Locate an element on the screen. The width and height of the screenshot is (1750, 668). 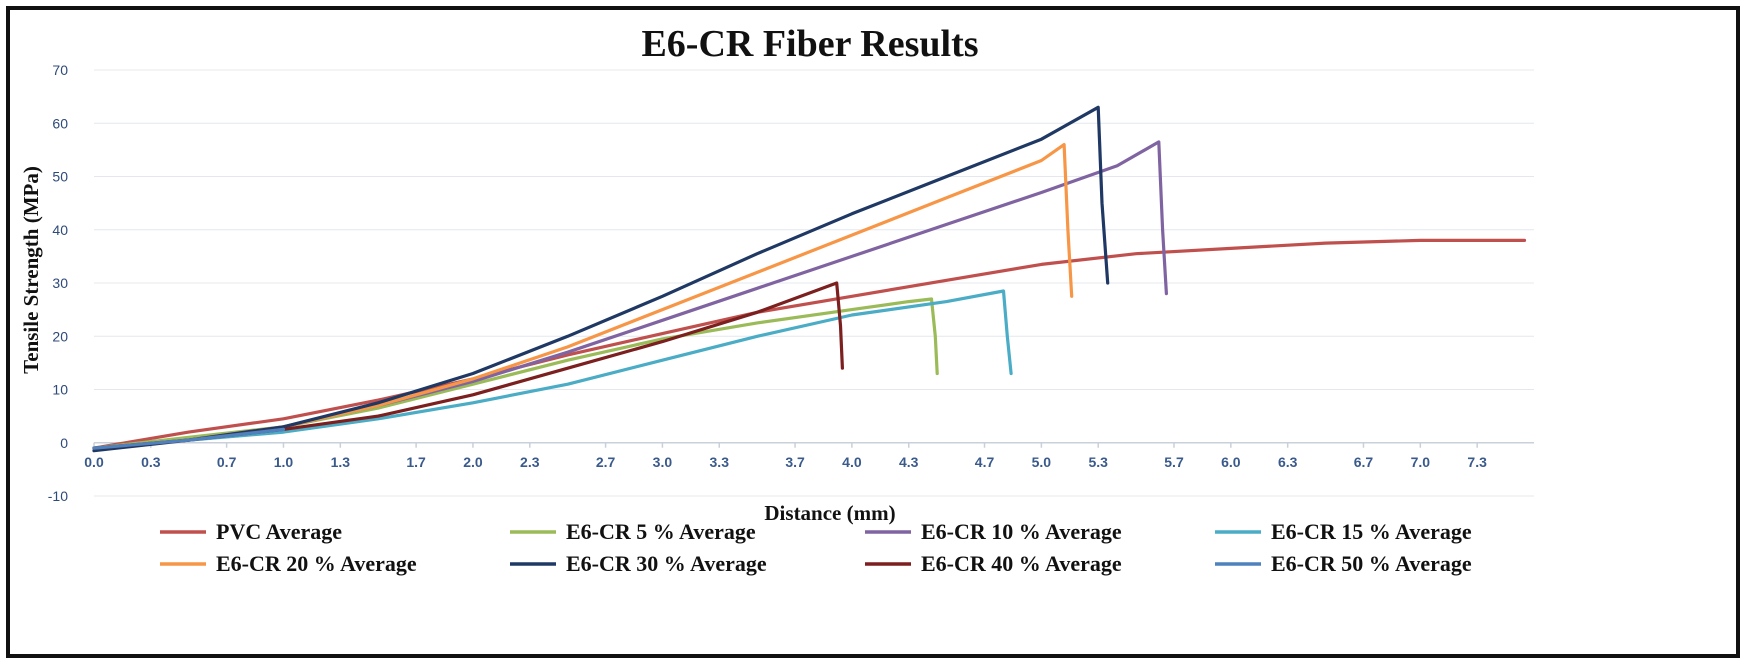
x-tick-label: 6.7 is located at coordinates (1364, 462).